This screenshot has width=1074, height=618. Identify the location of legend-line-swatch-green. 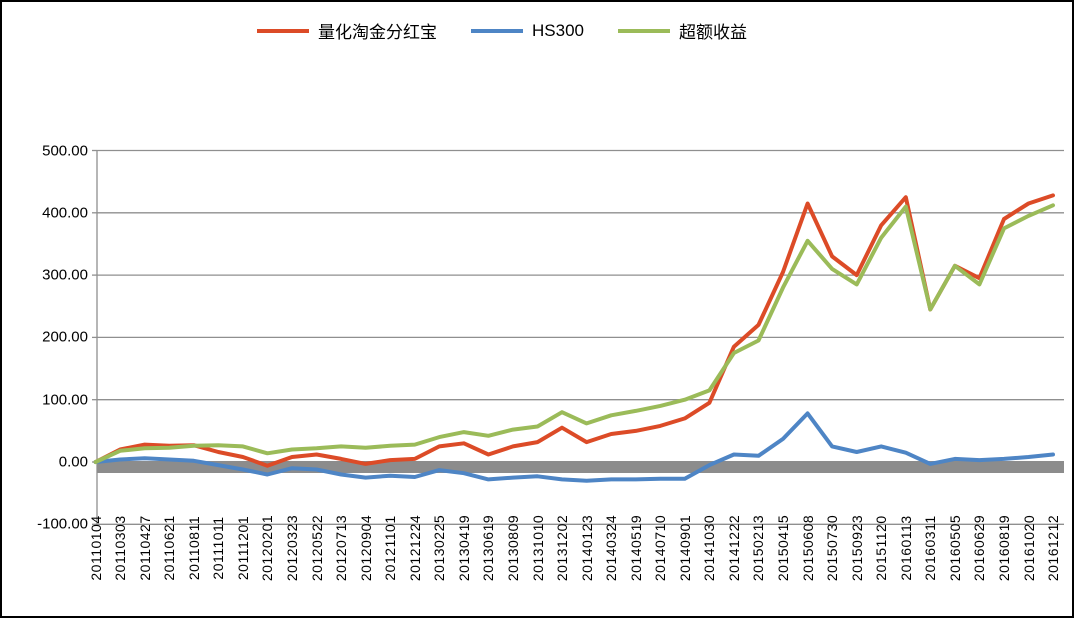
(643, 30).